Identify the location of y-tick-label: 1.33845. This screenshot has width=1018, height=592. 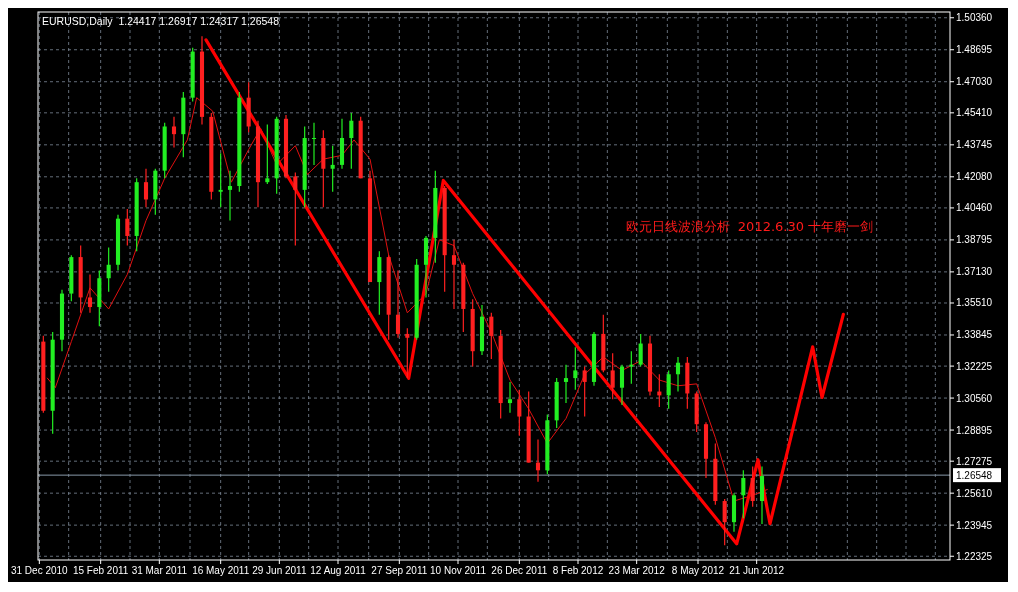
(974, 335).